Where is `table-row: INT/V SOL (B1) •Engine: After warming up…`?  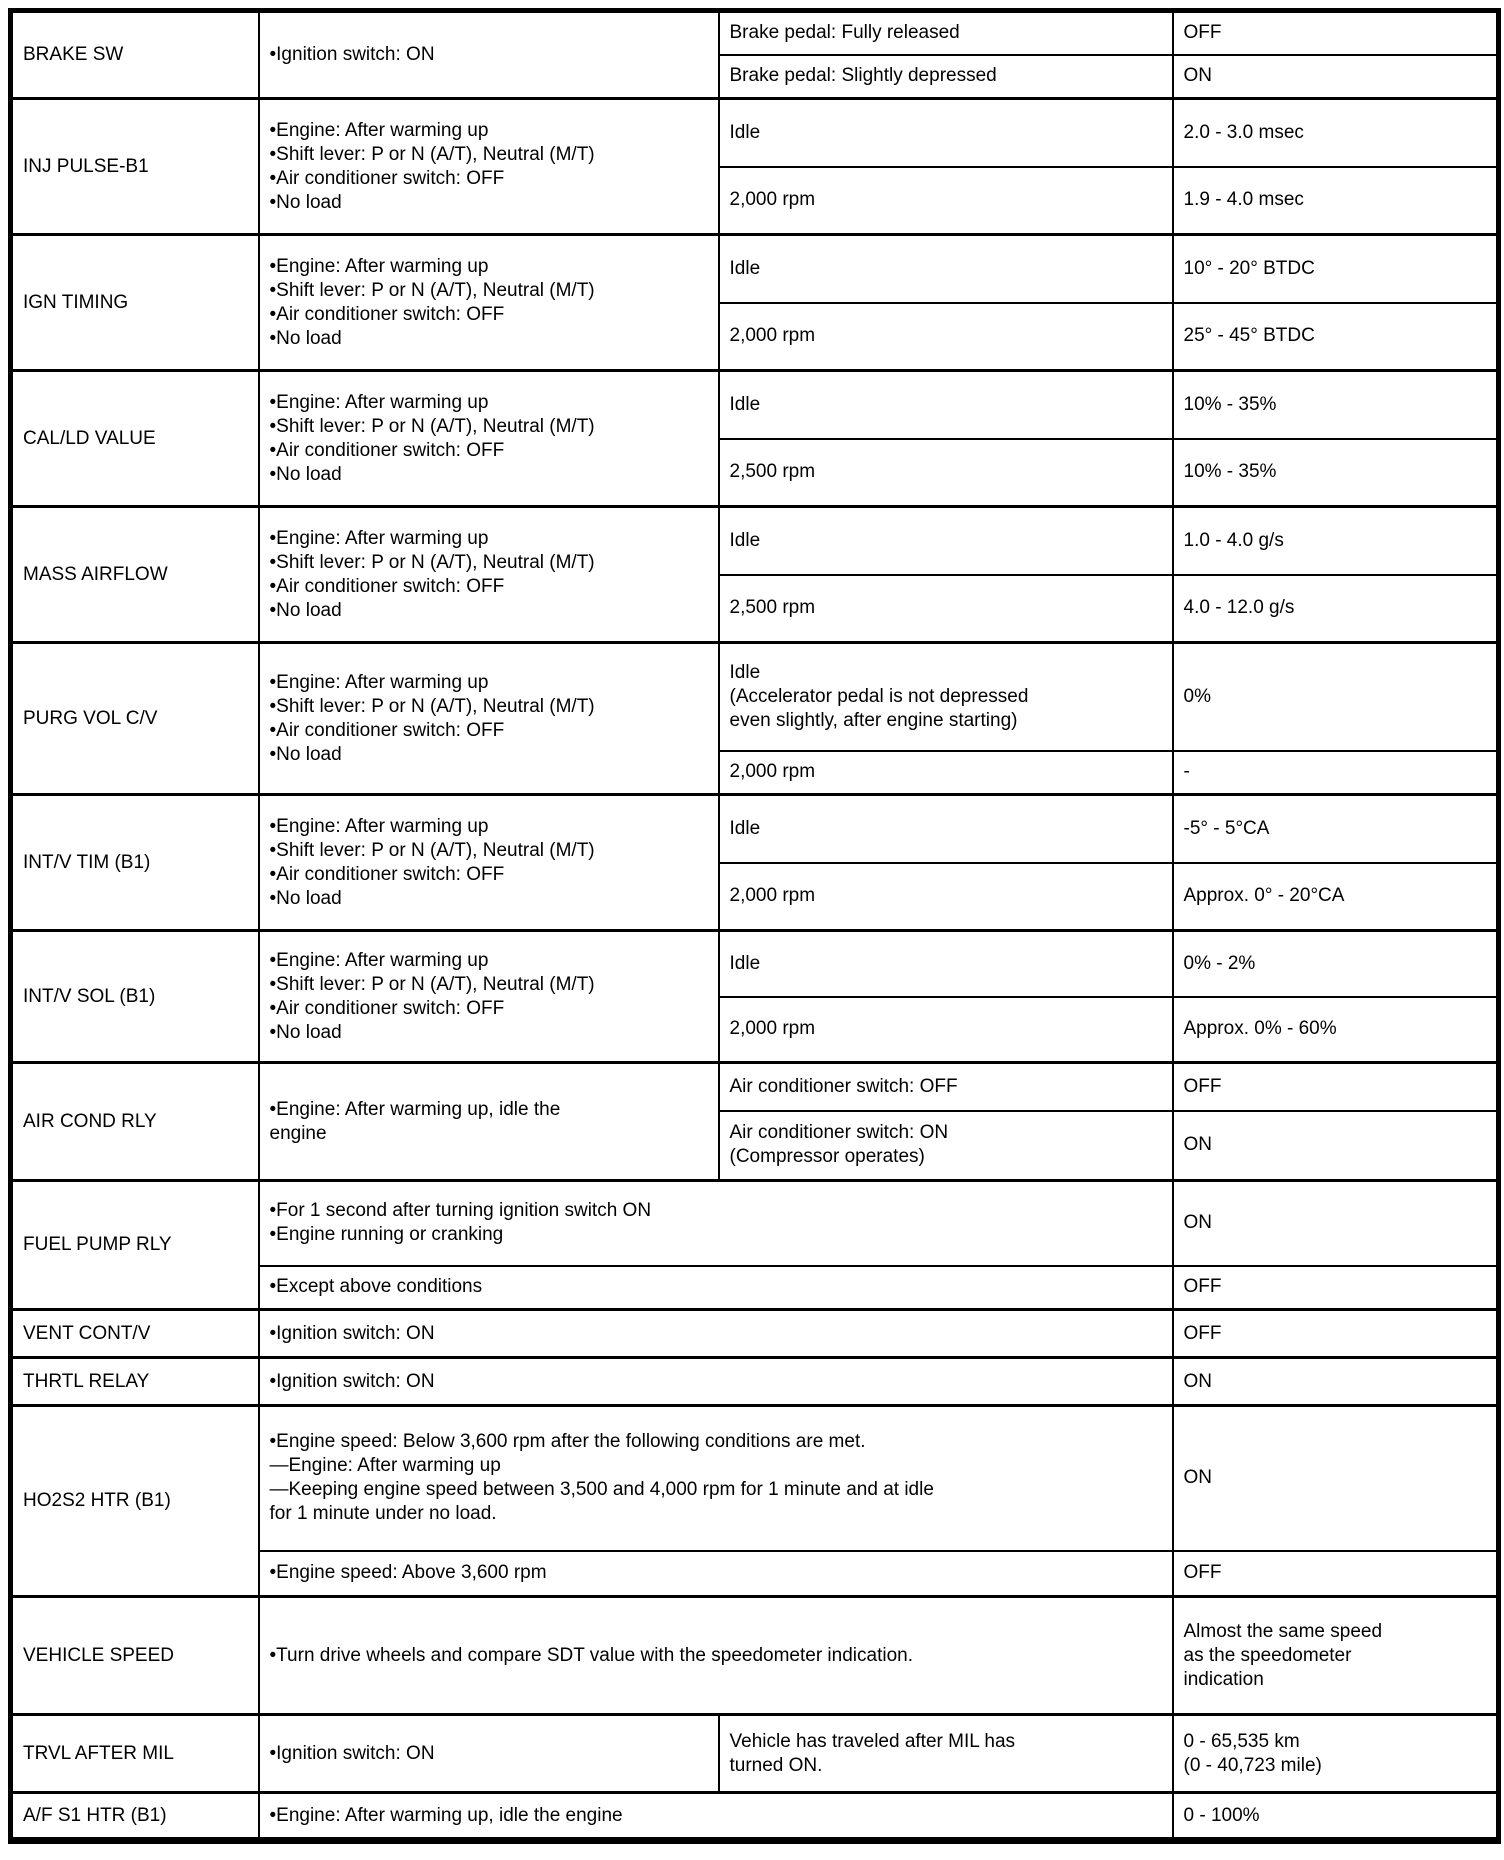
table-row: INT/V SOL (B1) •Engine: After warming up… is located at coordinates (754, 996).